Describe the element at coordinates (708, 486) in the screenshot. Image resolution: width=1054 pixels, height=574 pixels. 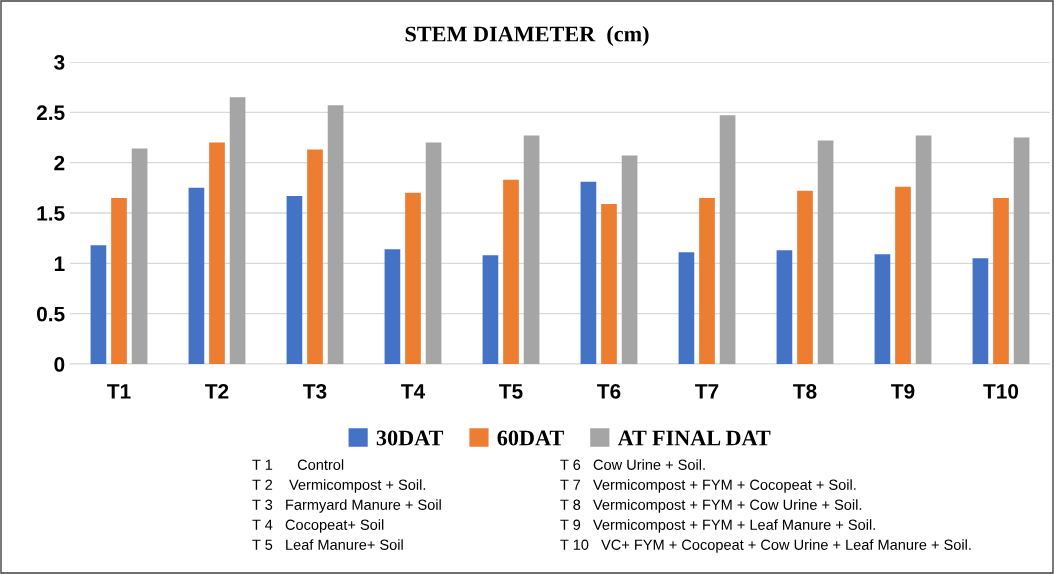
I see `text: T 7 Vermicompost + FYM + Cocopeat + Soil.` at that location.